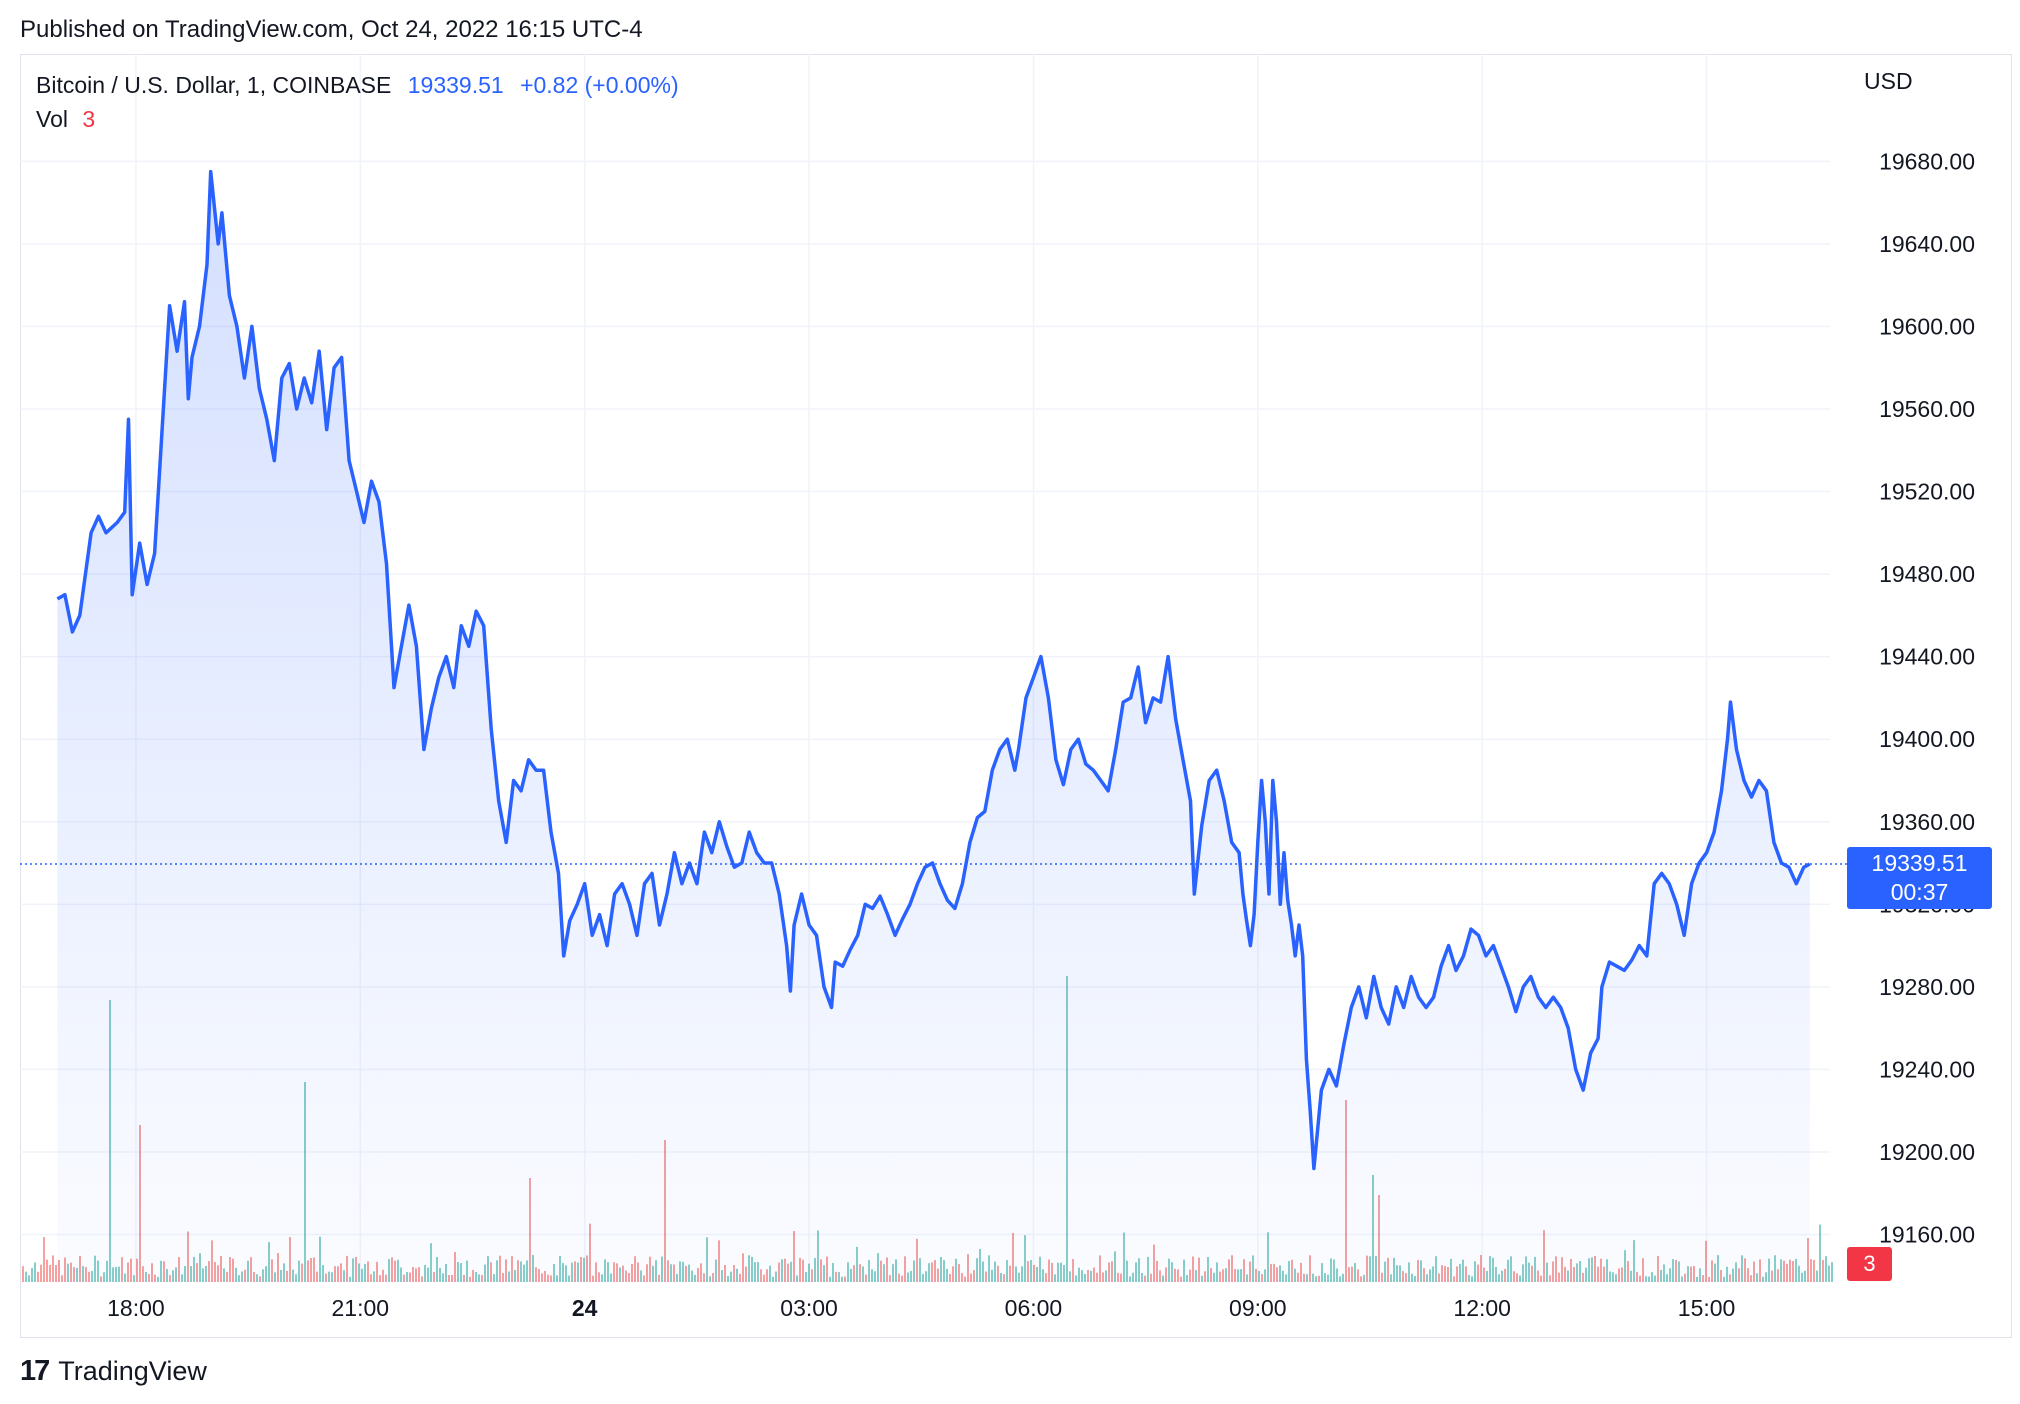 This screenshot has width=2020, height=1404. Describe the element at coordinates (599, 85) in the screenshot. I see `price-change-value: +0.82 (+0.00%)` at that location.